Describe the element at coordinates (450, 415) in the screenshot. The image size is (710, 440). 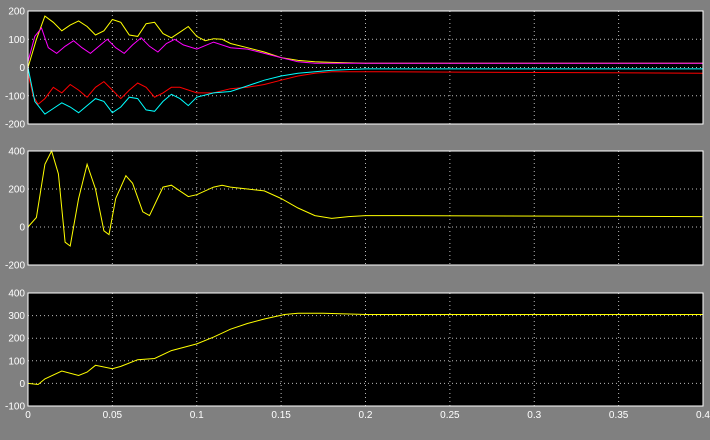
I see `x-tick-label: 0.25` at that location.